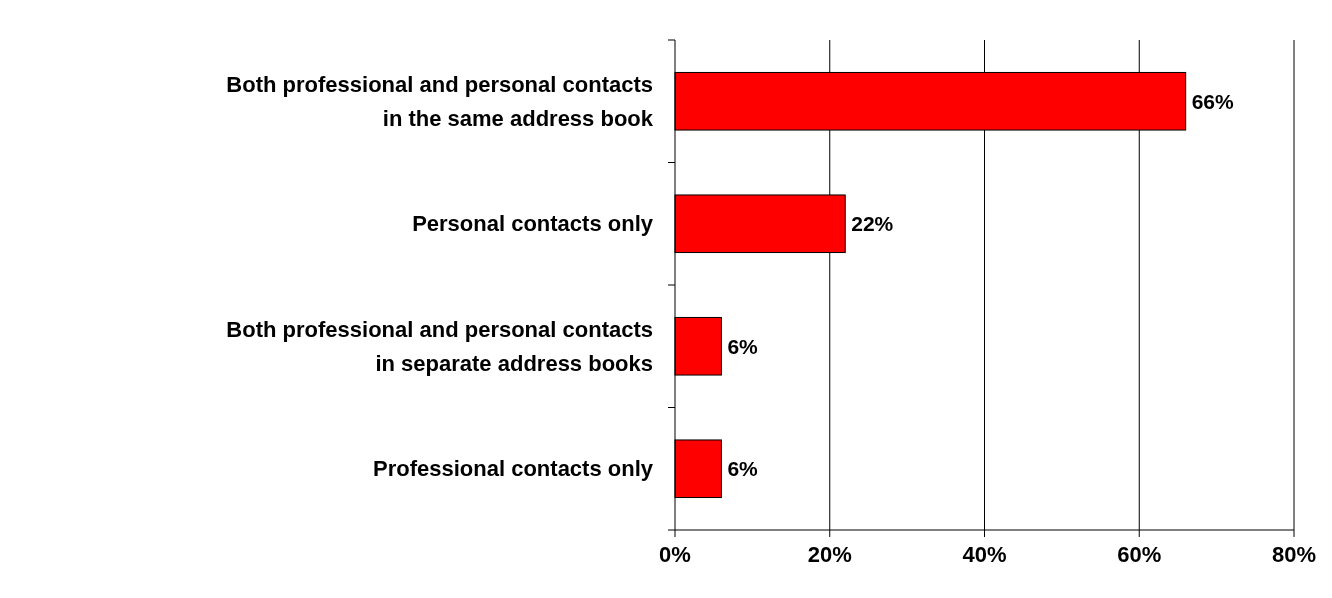 The width and height of the screenshot is (1332, 598). I want to click on x-tick-label: 40%, so click(984, 554).